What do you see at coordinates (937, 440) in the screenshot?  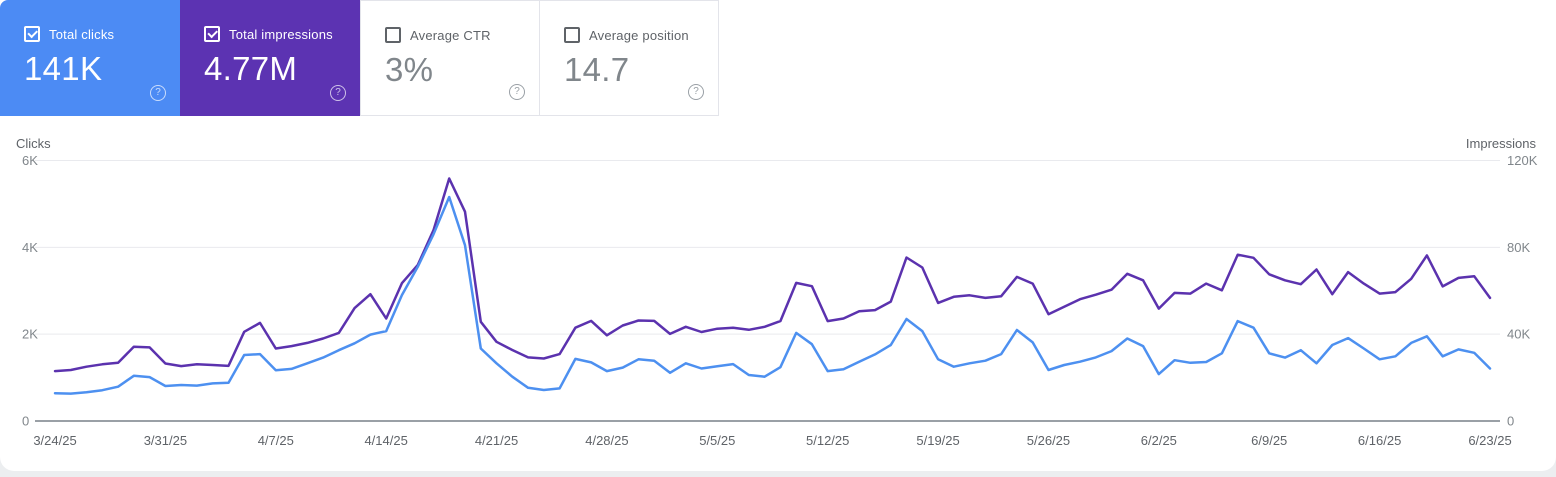 I see `x-axis-tick: 5/19/25` at bounding box center [937, 440].